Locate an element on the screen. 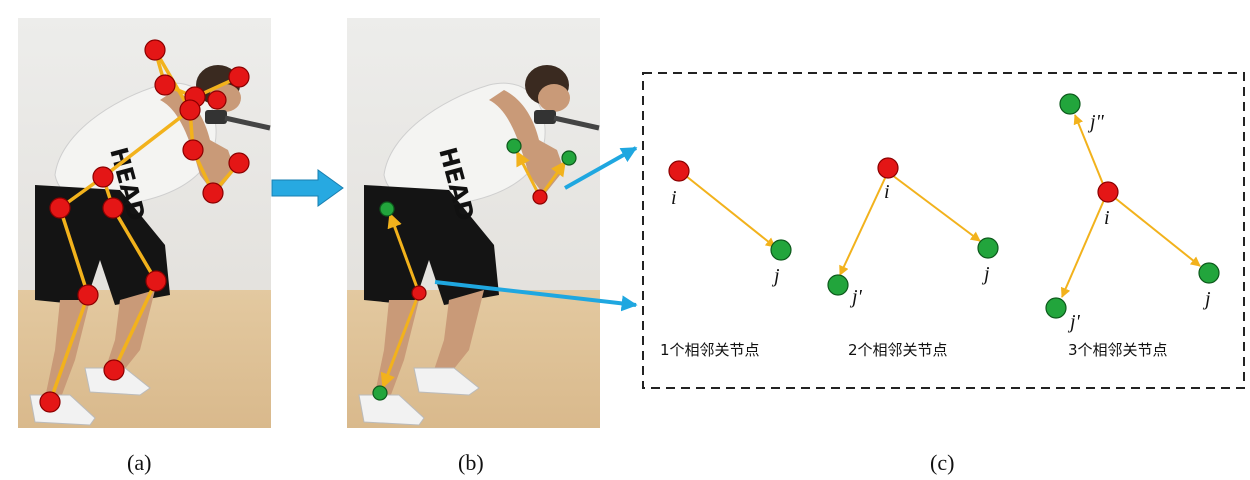 This screenshot has height=480, width=1250. caption-a: (a) is located at coordinates (139, 462).